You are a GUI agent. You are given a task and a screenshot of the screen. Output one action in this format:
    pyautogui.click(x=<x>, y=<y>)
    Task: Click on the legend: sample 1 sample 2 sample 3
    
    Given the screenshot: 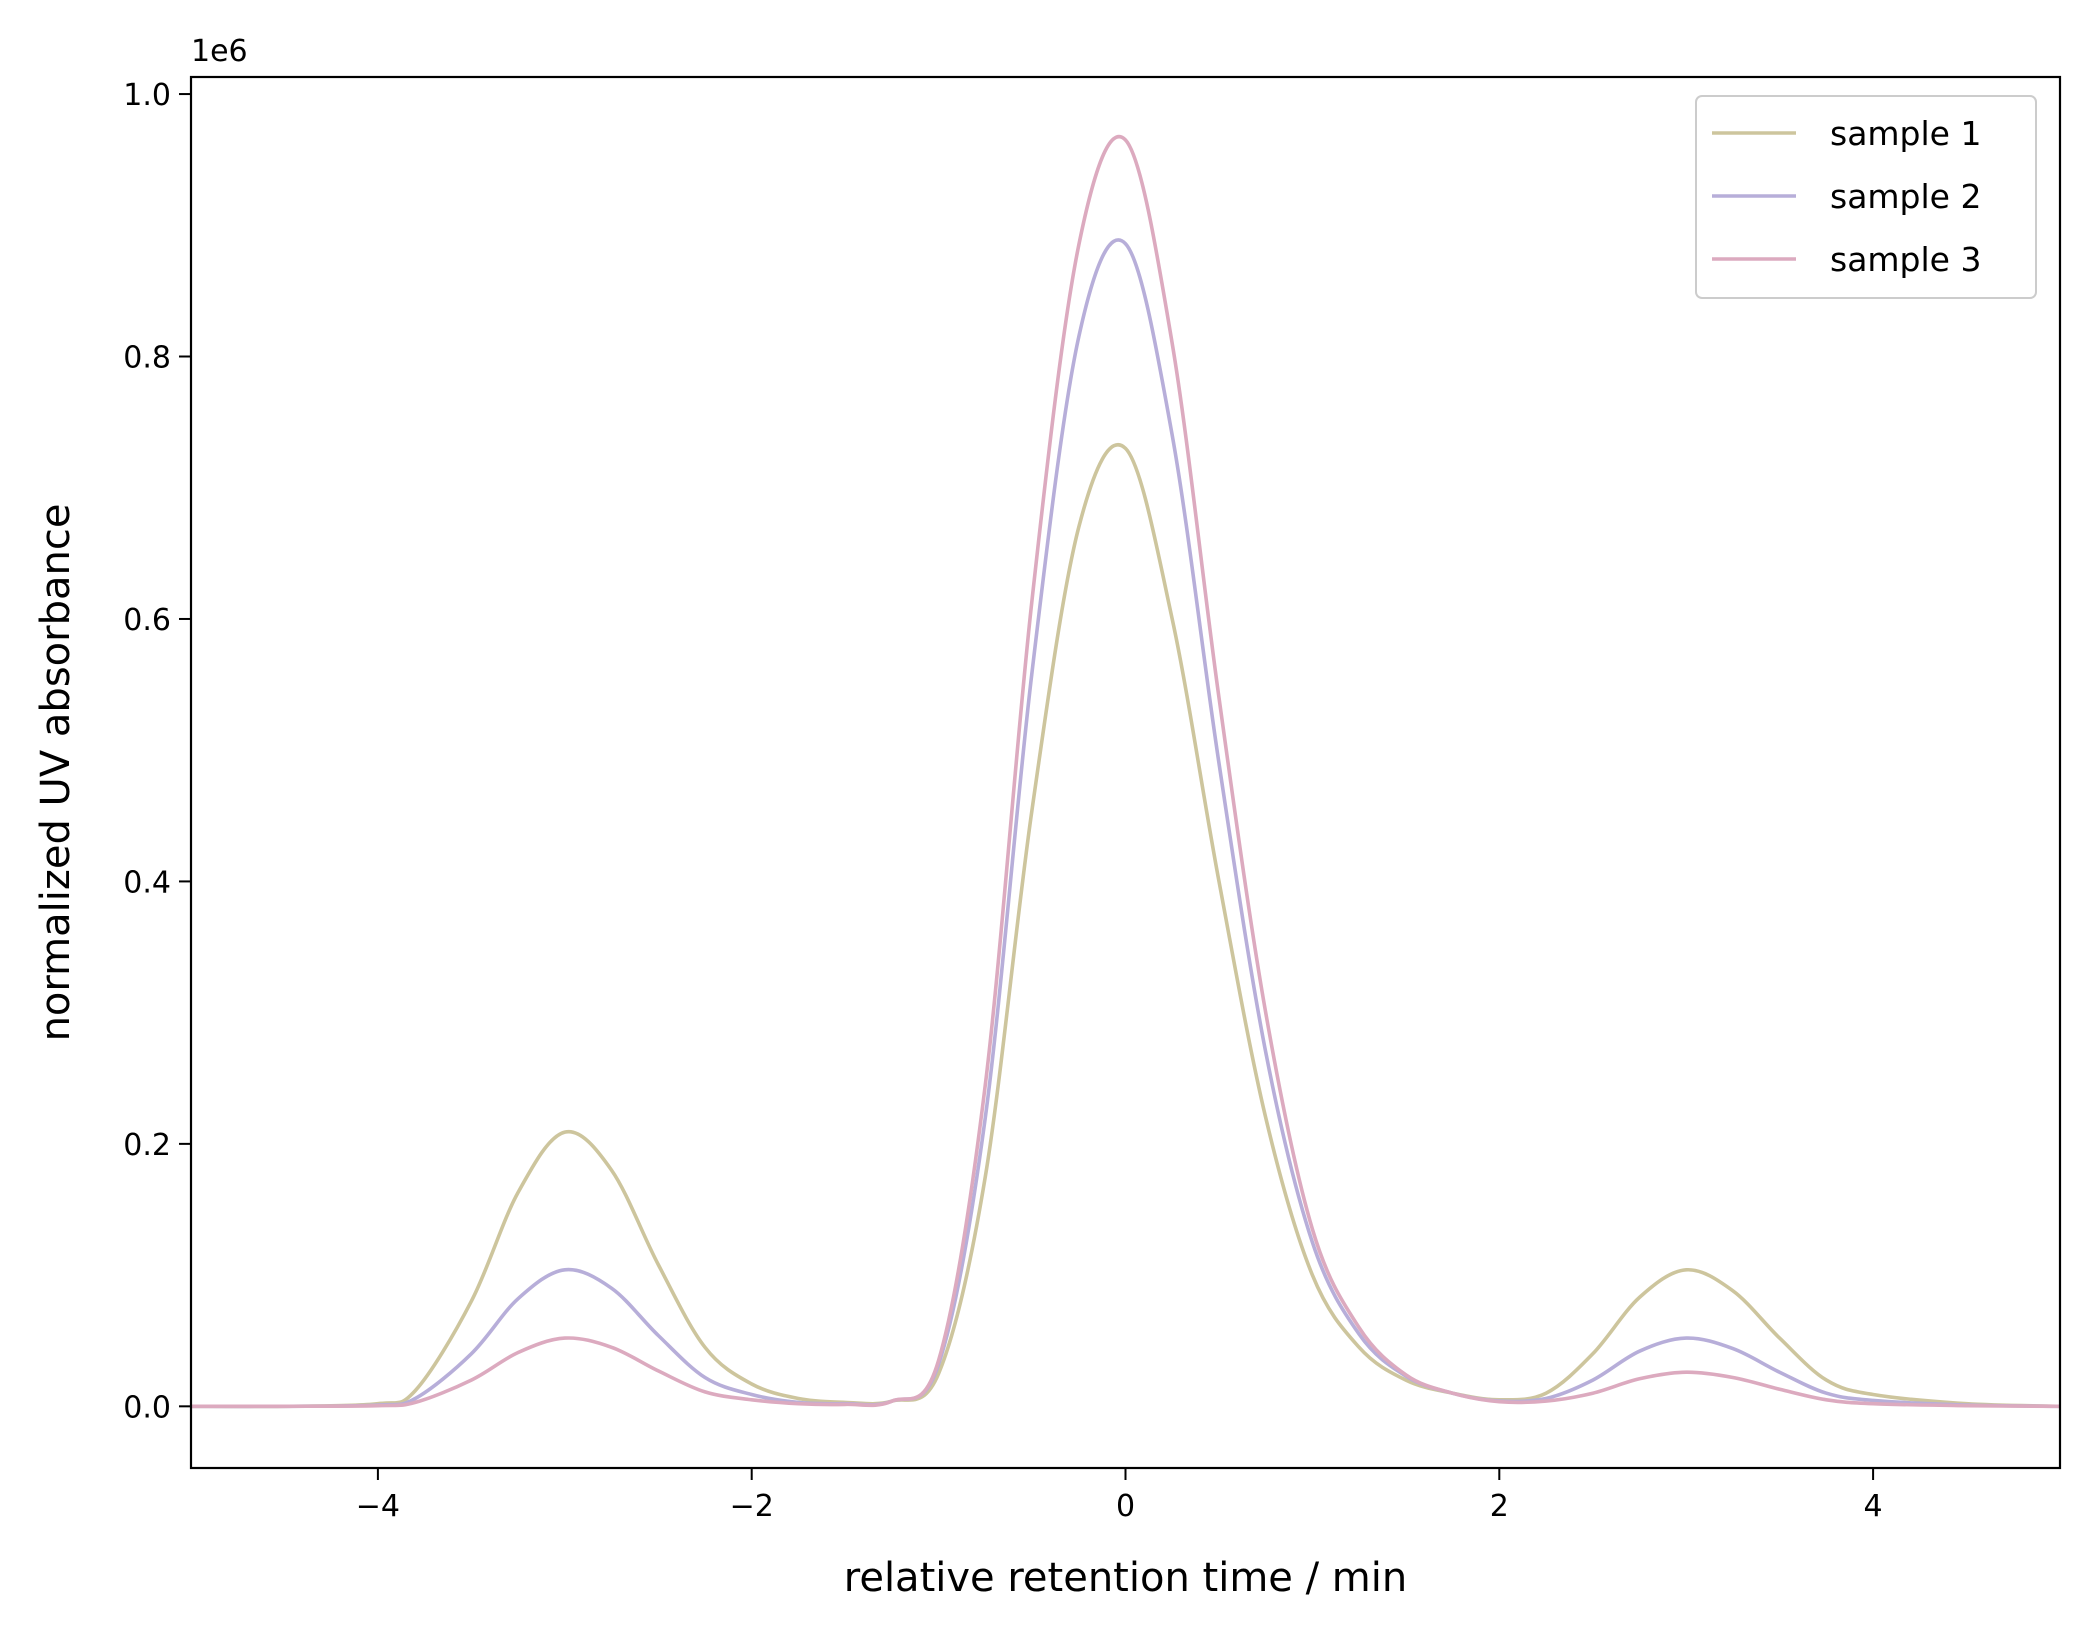 What is the action you would take?
    pyautogui.click(x=1866, y=197)
    